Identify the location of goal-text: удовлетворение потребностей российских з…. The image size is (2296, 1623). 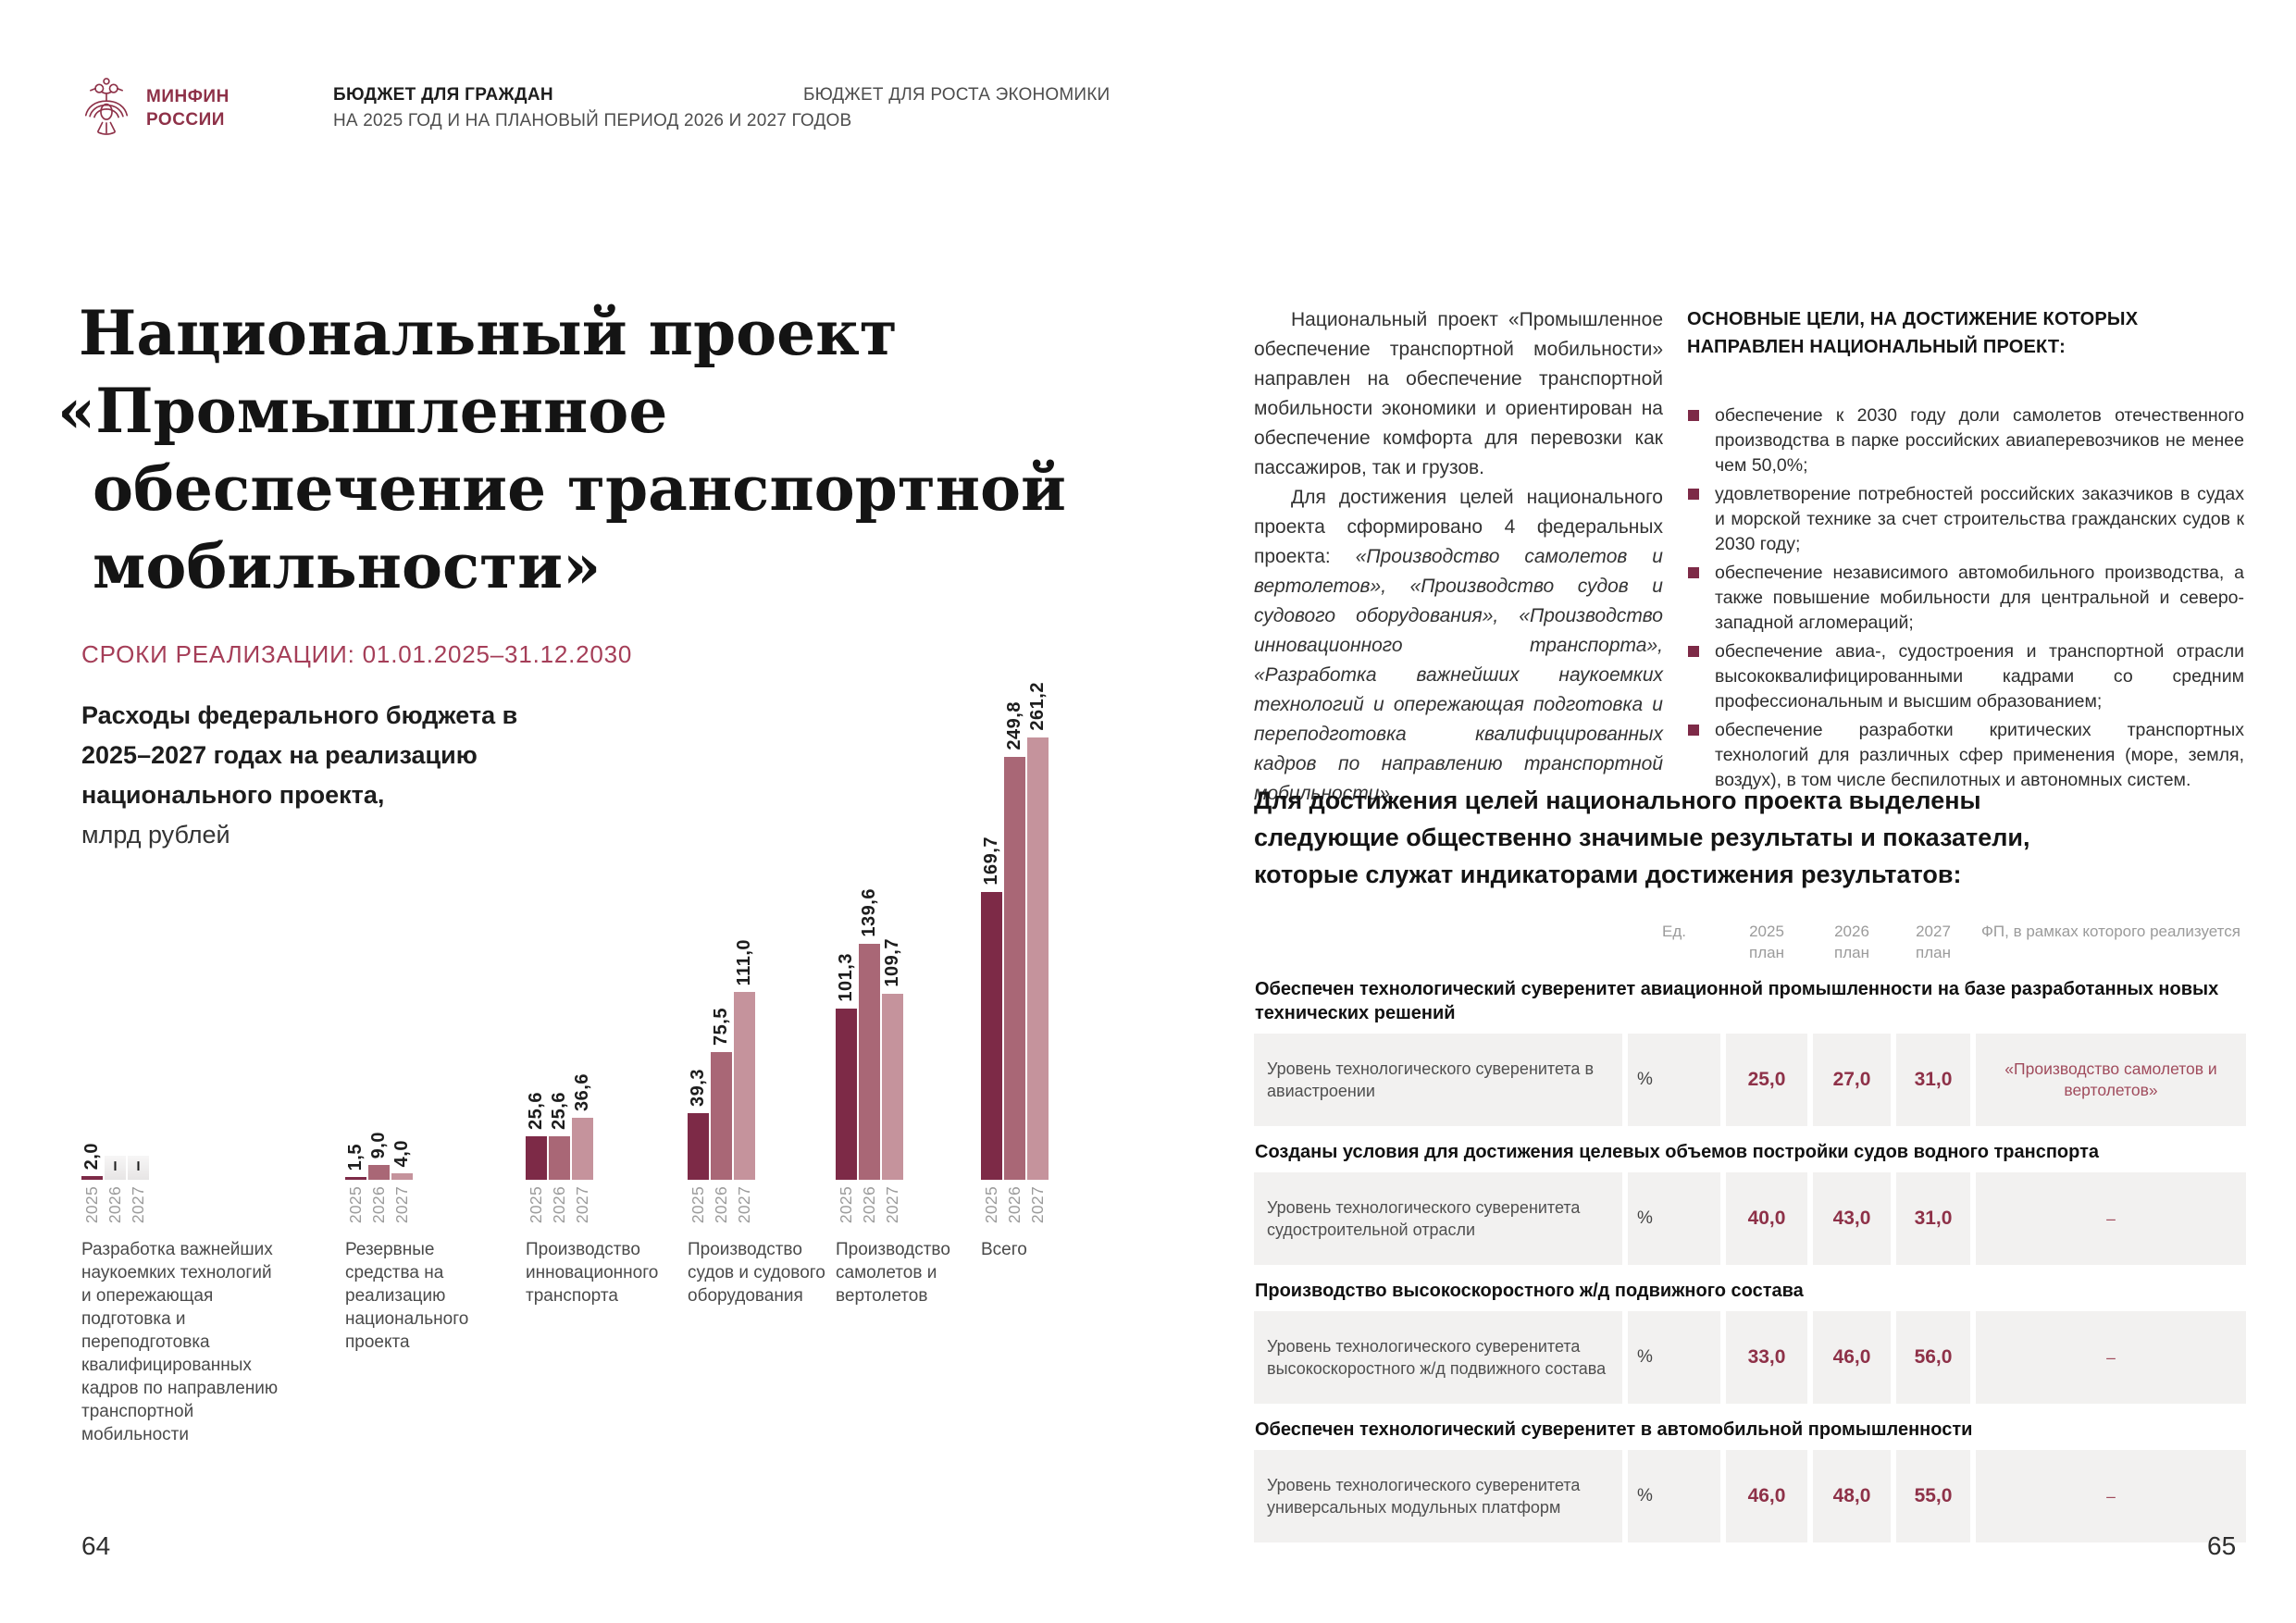
(1980, 519).